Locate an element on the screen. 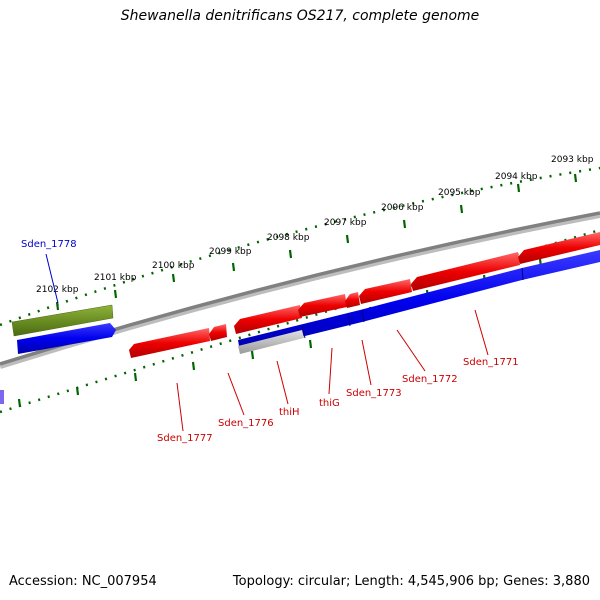 The height and width of the screenshot is (600, 600). cds-thig is located at coordinates (322, 305).